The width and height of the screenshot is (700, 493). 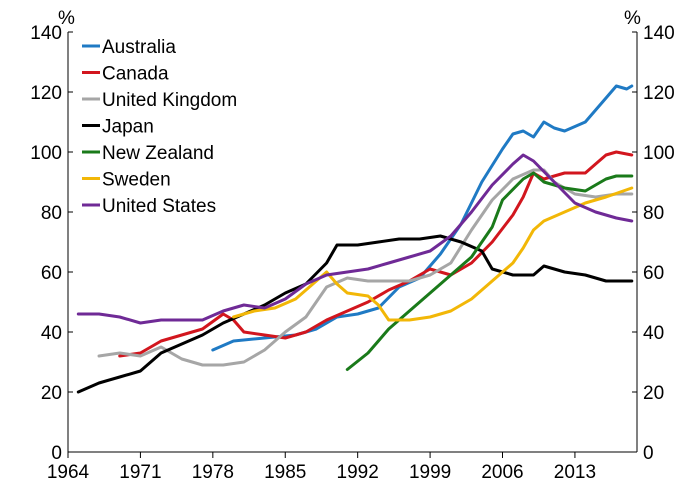 I want to click on left-y-tick-label: 20, so click(x=51, y=393).